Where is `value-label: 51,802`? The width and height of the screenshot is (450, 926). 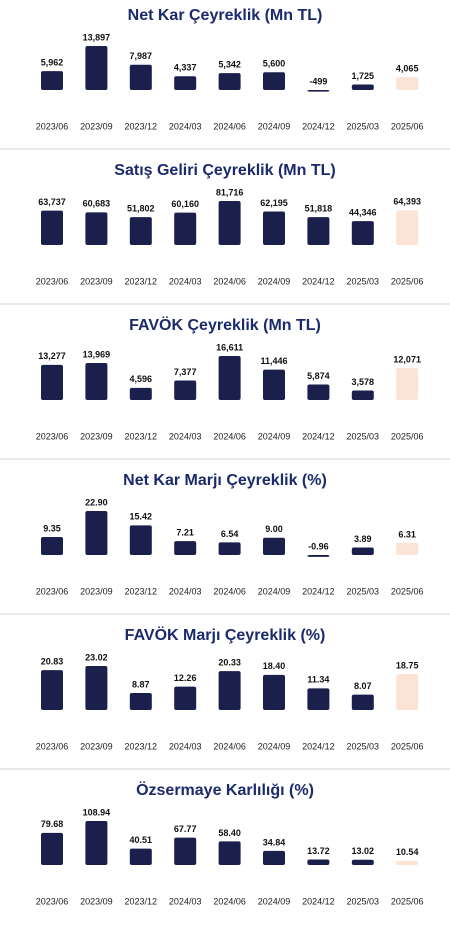
value-label: 51,802 is located at coordinates (141, 208).